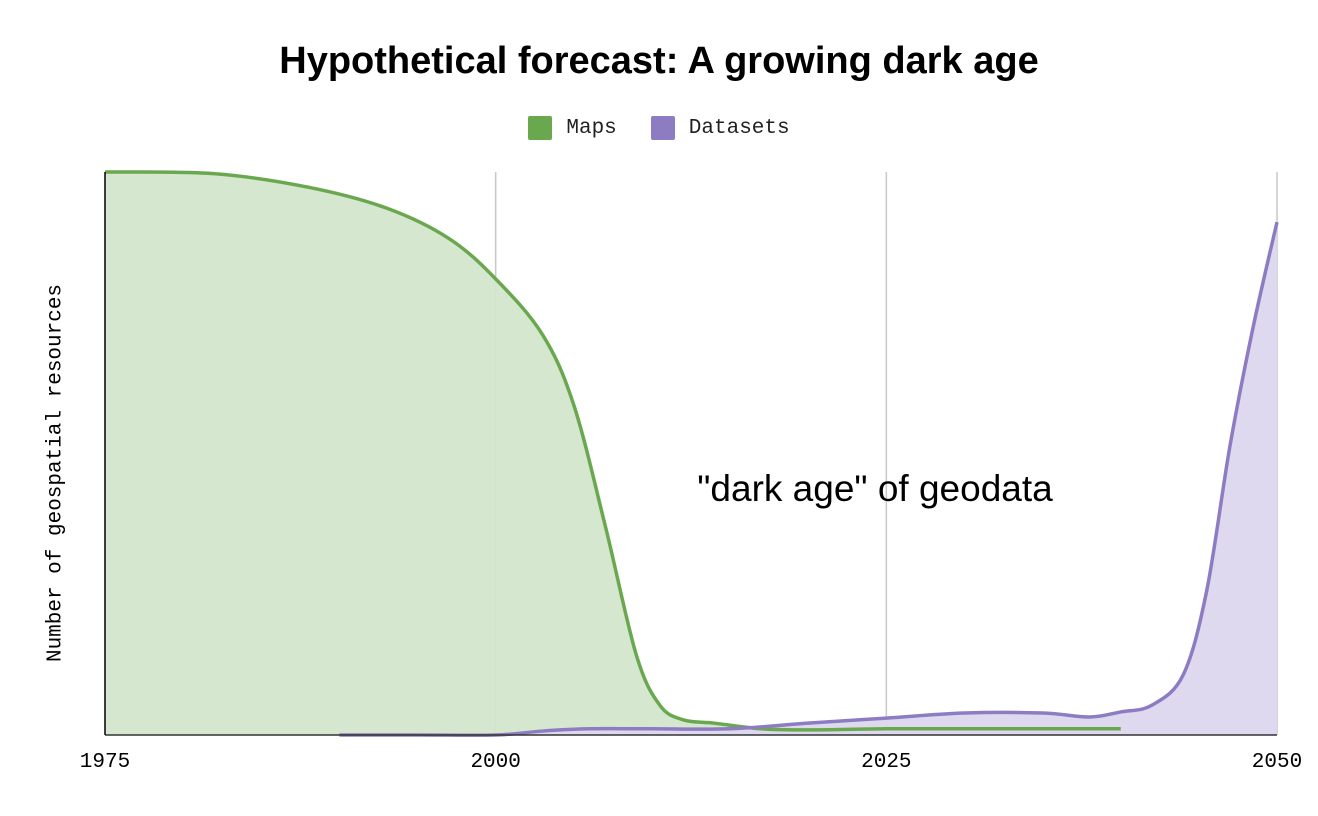 The height and width of the screenshot is (816, 1318). I want to click on x-tick-label-2000: 2000, so click(495, 762).